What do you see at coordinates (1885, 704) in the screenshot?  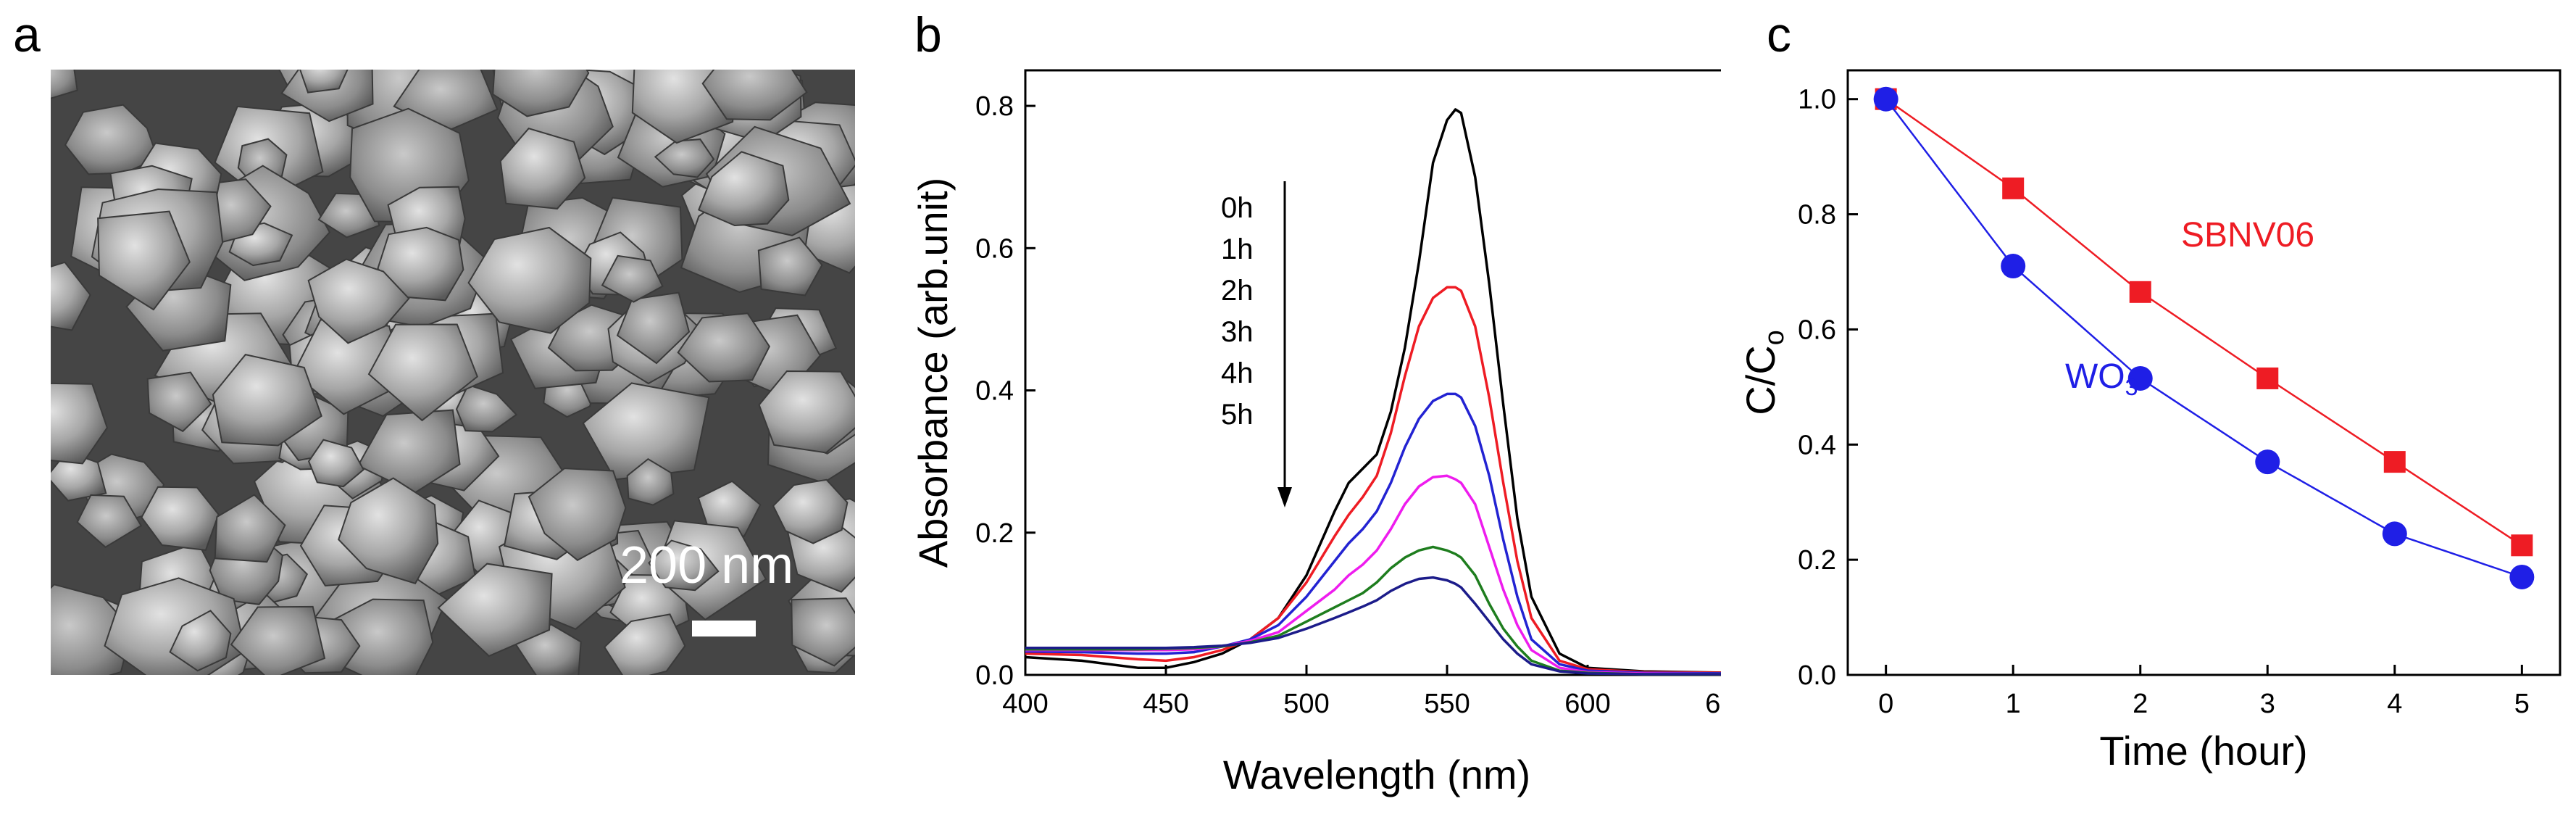 I see `x-tick-label: 0` at bounding box center [1885, 704].